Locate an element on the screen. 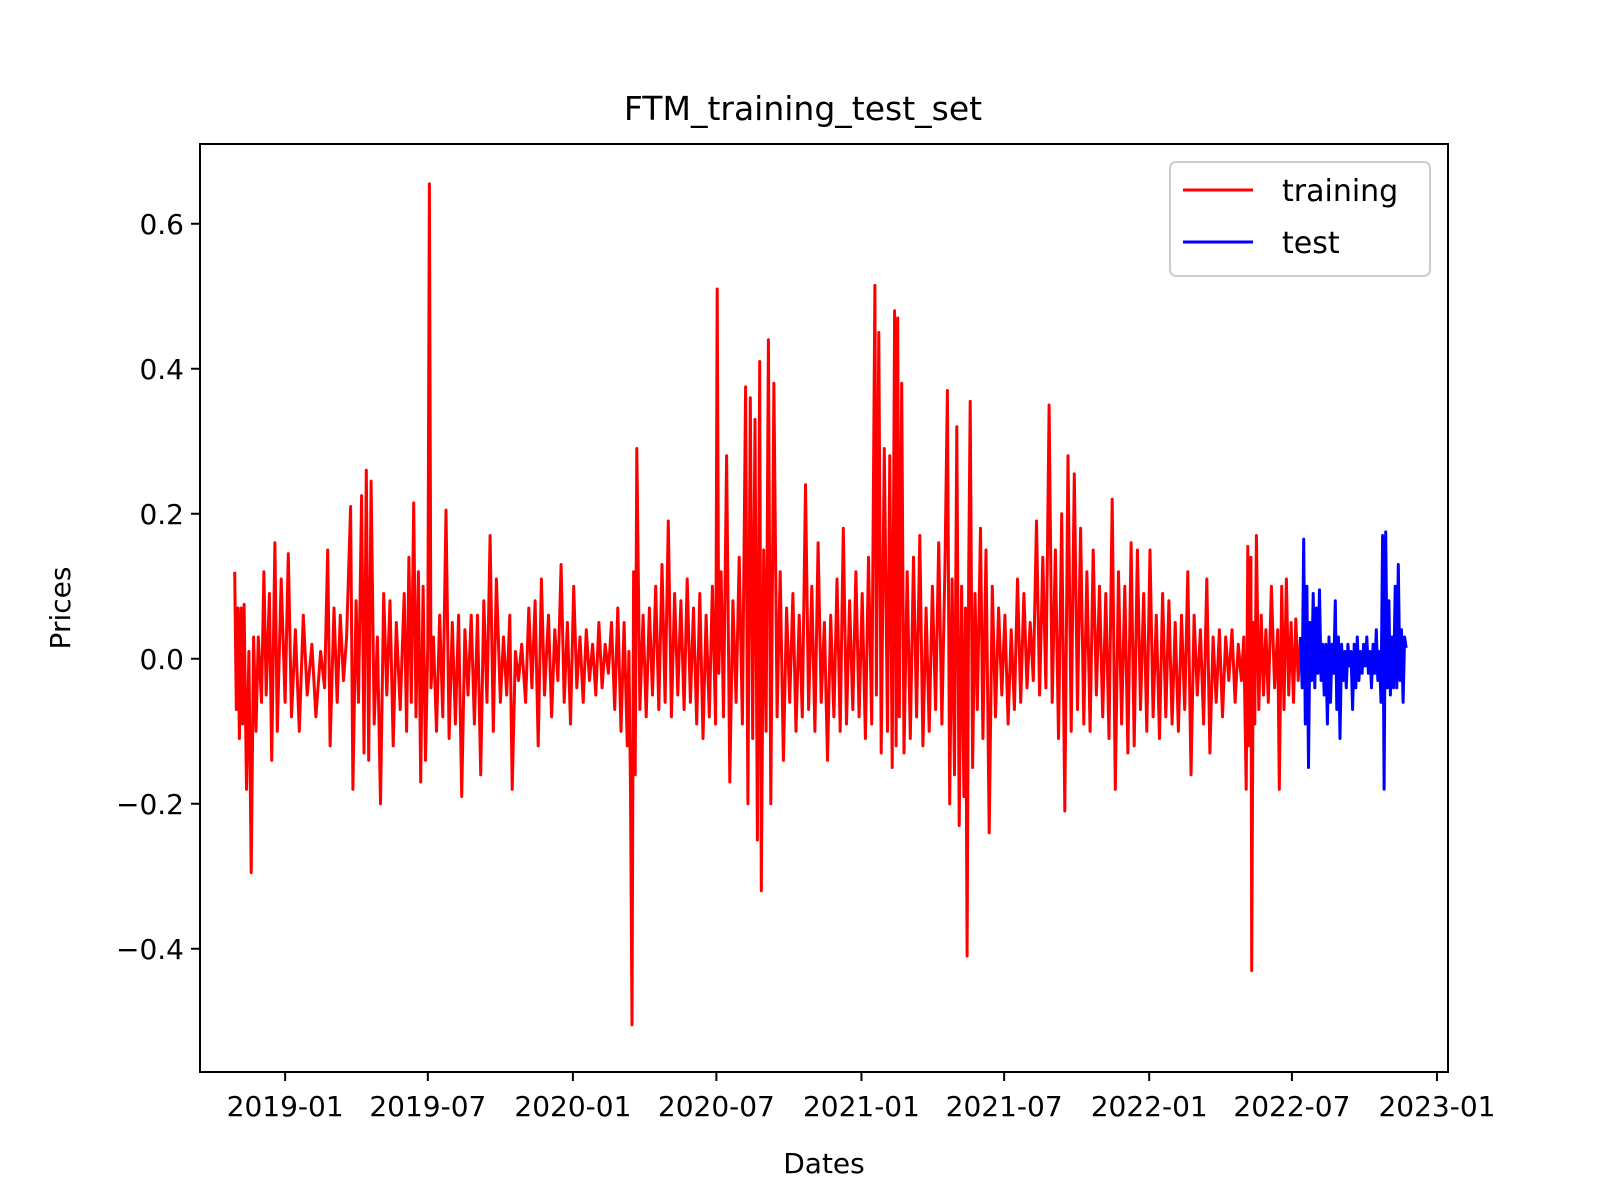  x-tick-label: 2022-07 is located at coordinates (1291, 1106).